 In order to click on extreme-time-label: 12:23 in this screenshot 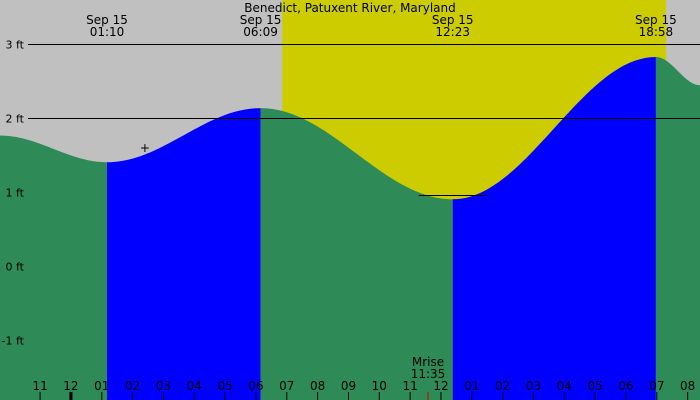, I will do `click(452, 32)`.